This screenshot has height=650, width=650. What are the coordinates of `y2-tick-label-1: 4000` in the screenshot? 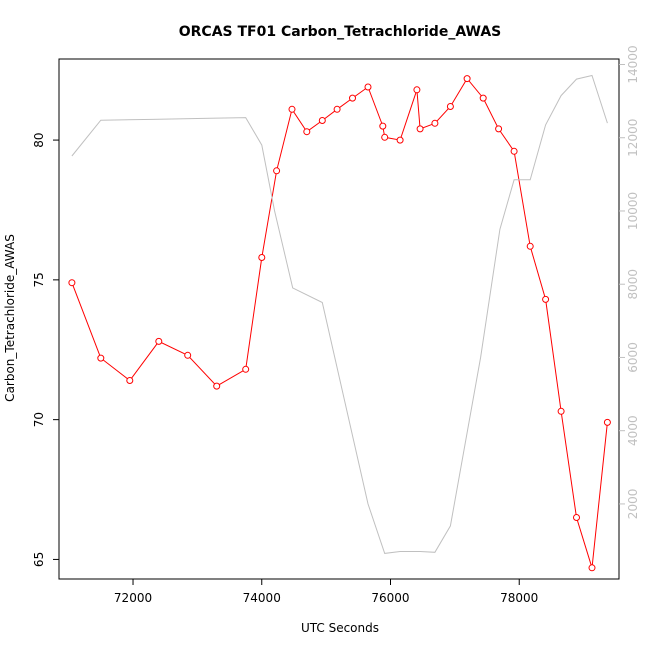 It's located at (633, 430).